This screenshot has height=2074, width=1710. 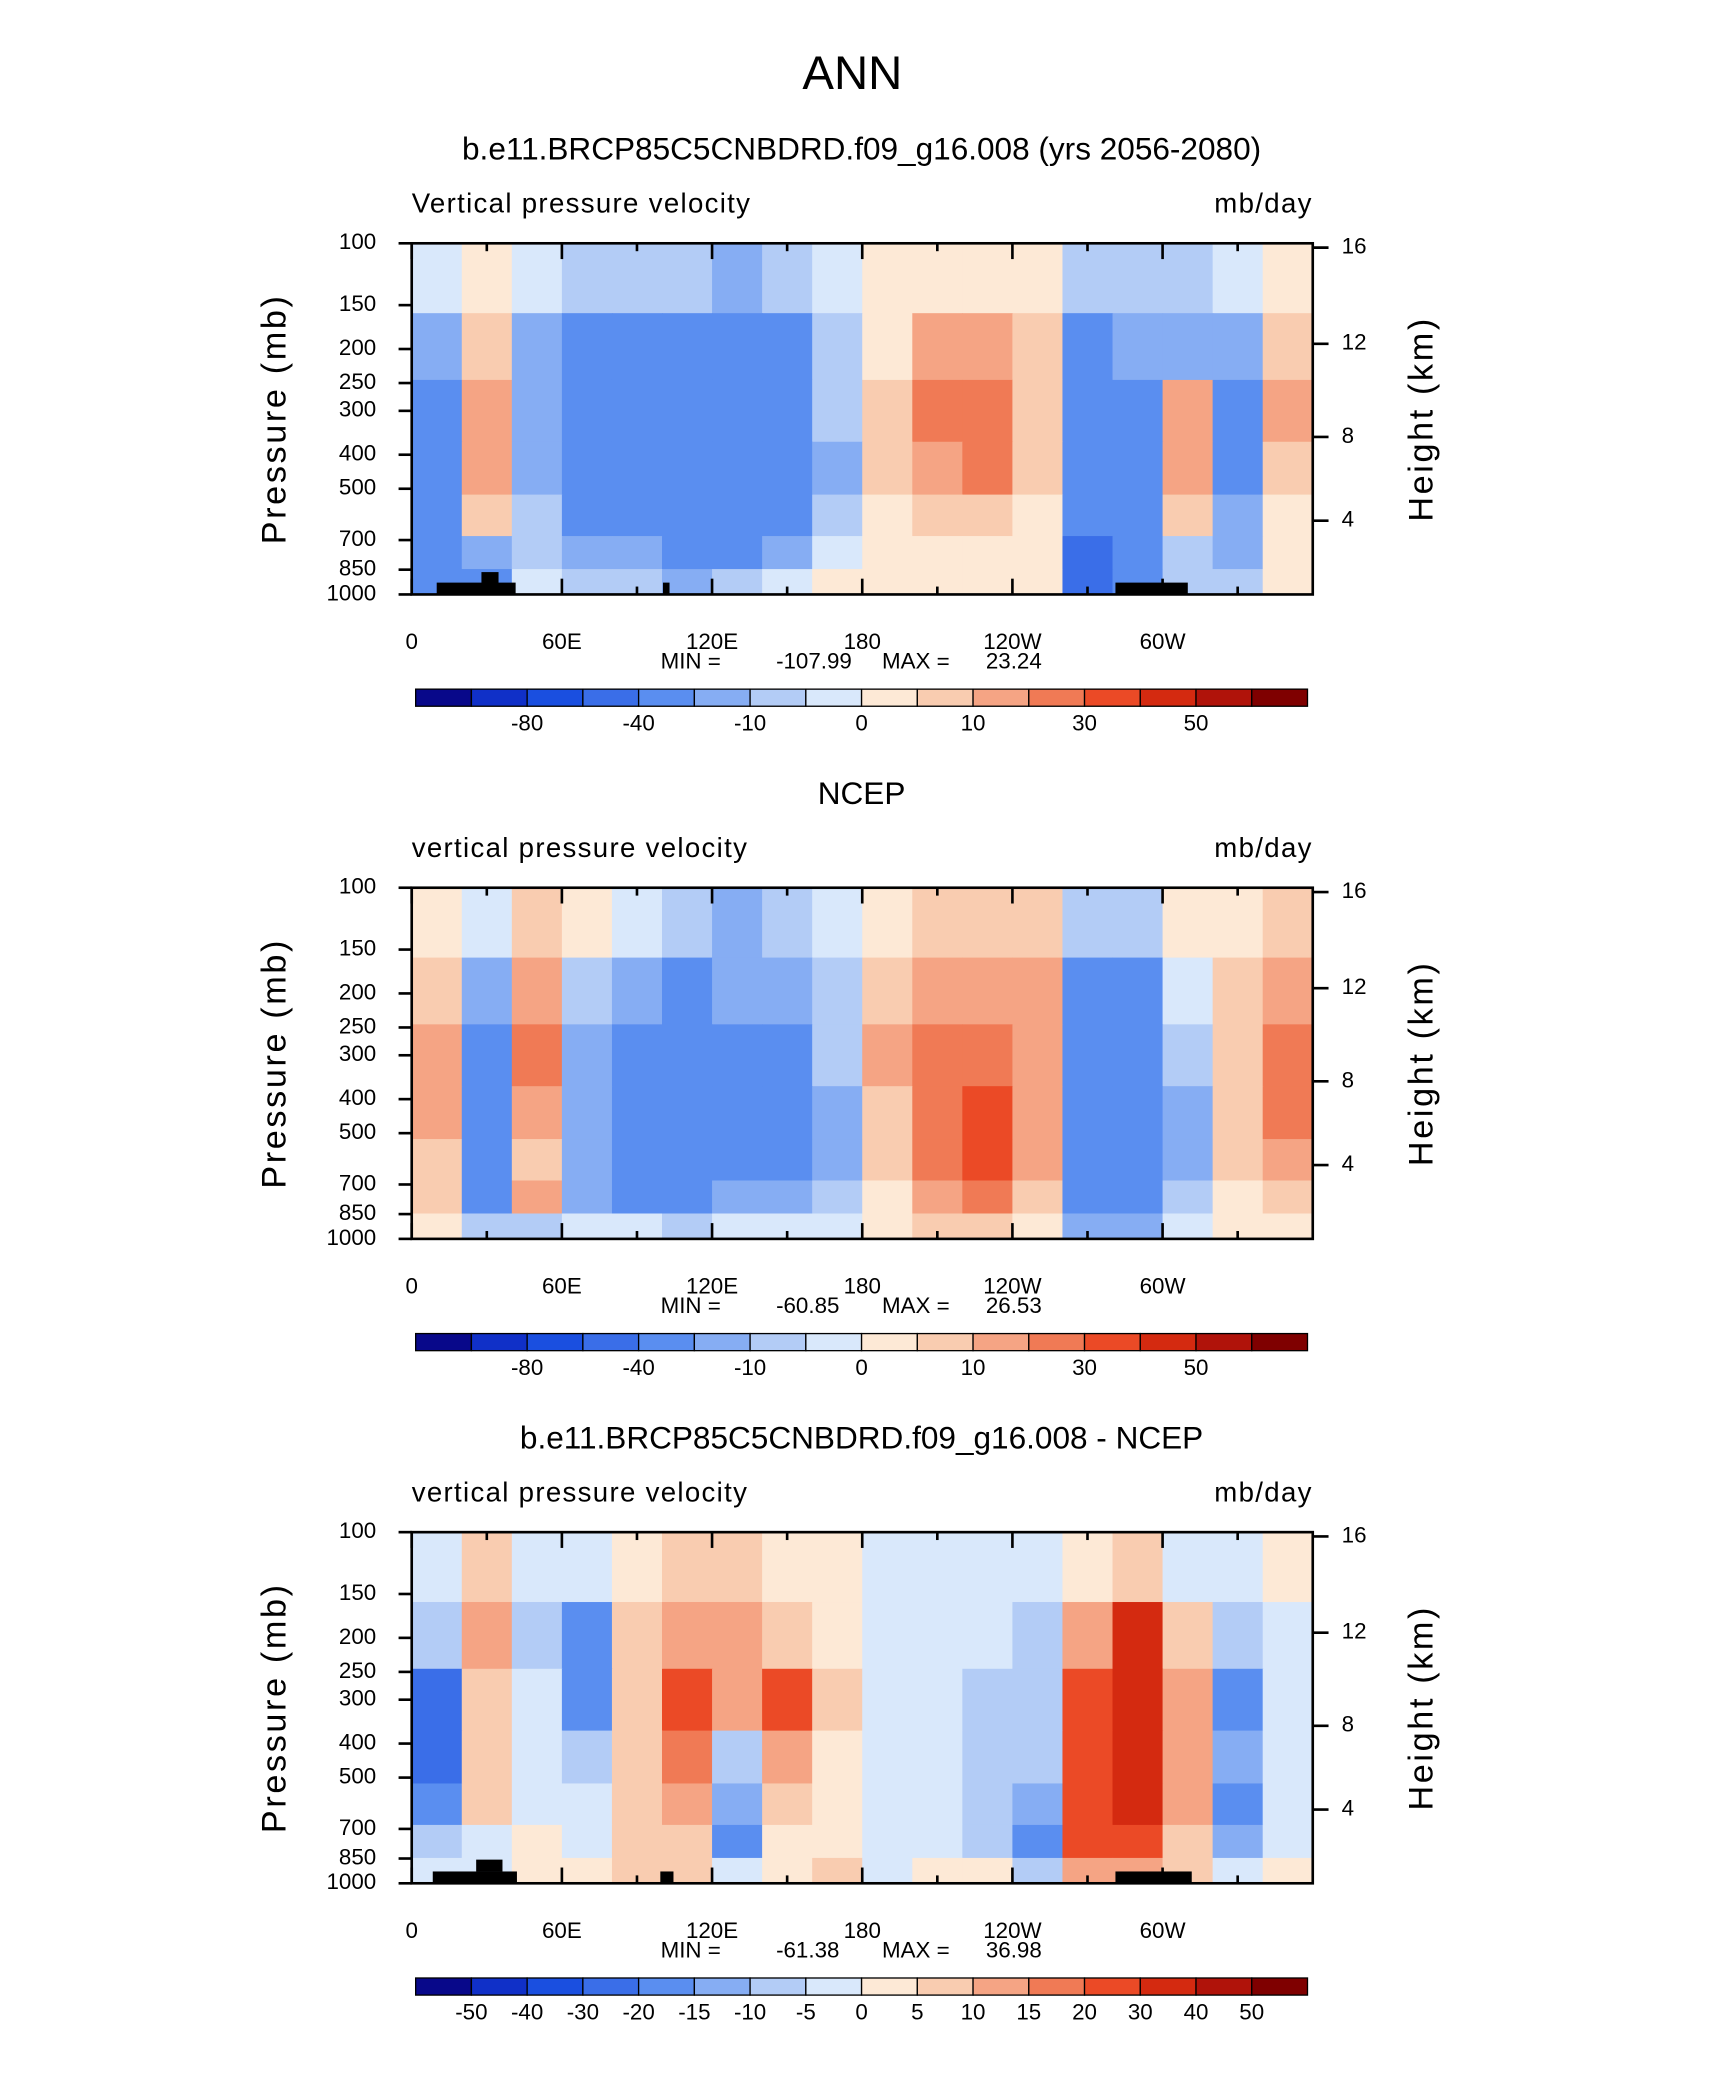 What do you see at coordinates (1084, 2011) in the screenshot?
I see `colorbar-label: 20` at bounding box center [1084, 2011].